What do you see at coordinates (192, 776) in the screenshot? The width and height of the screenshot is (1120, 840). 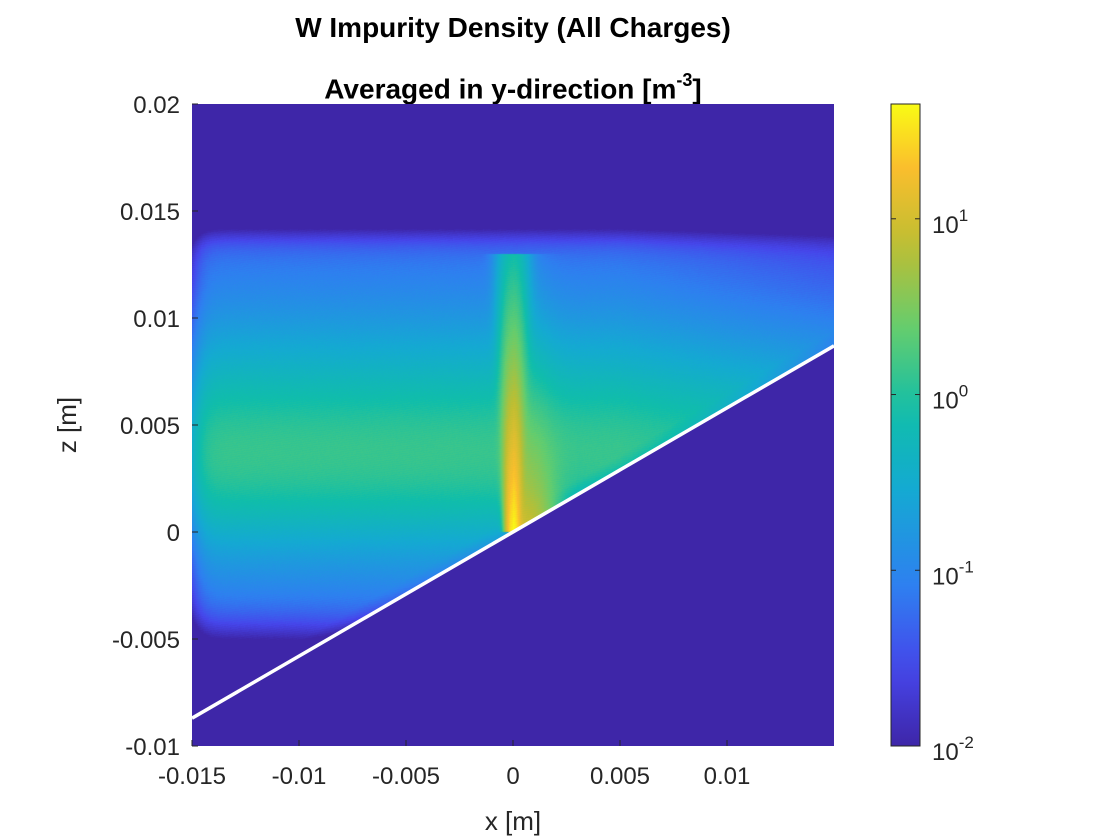 I see `x-tick-label: -0.015` at bounding box center [192, 776].